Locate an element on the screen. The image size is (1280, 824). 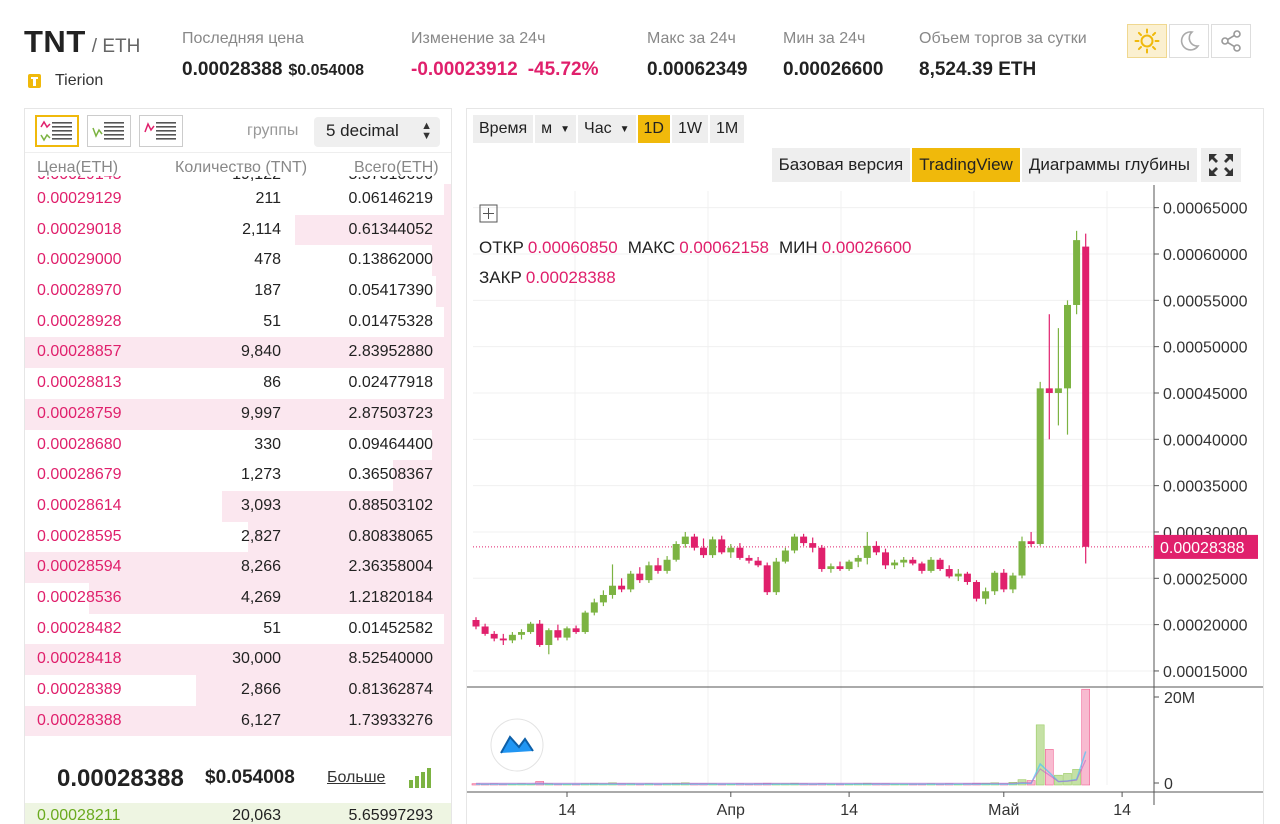
bid-row: 0.00028211 20,063 5.65997293 is located at coordinates (238, 813).